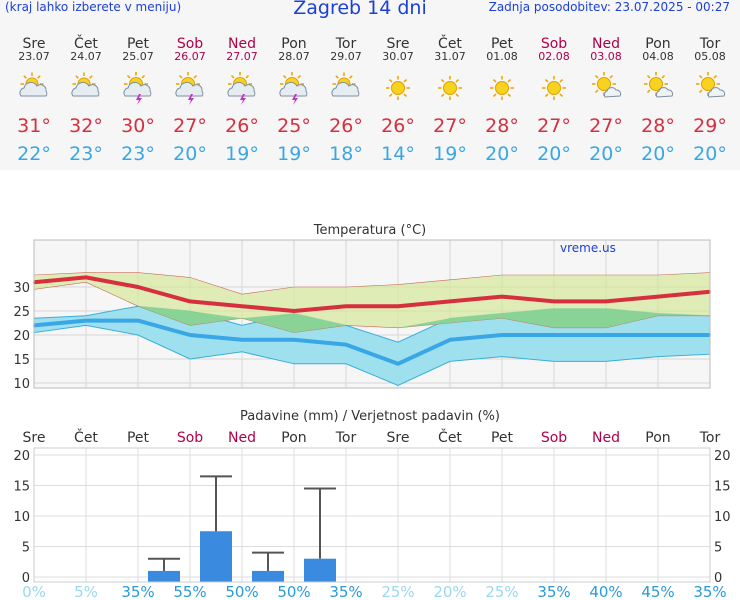  I want to click on day-date: 05.08, so click(710, 56).